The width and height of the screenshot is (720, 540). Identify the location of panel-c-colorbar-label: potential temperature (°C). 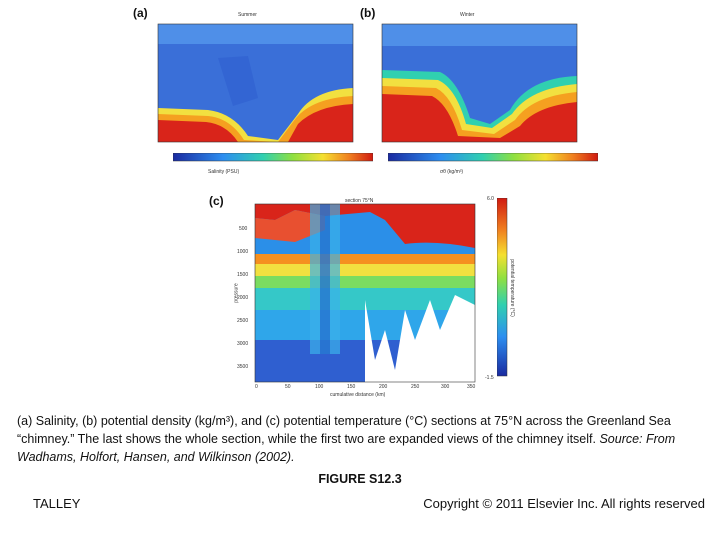
(511, 288).